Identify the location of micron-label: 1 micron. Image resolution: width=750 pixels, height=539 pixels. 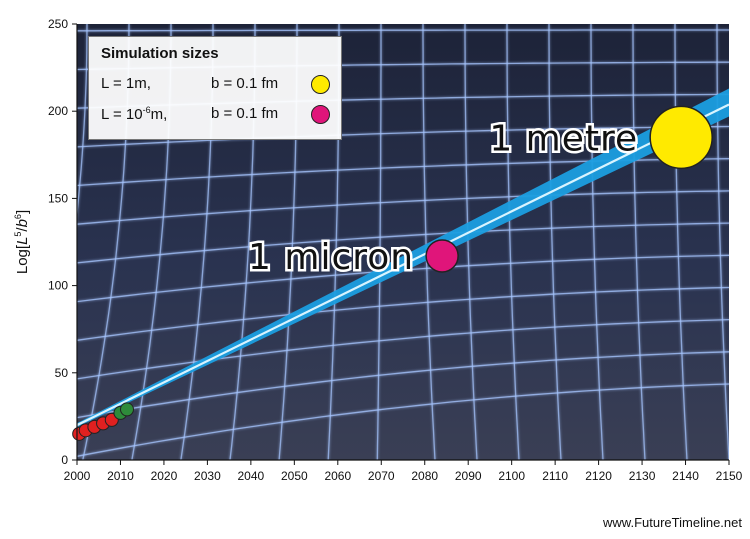
(331, 257).